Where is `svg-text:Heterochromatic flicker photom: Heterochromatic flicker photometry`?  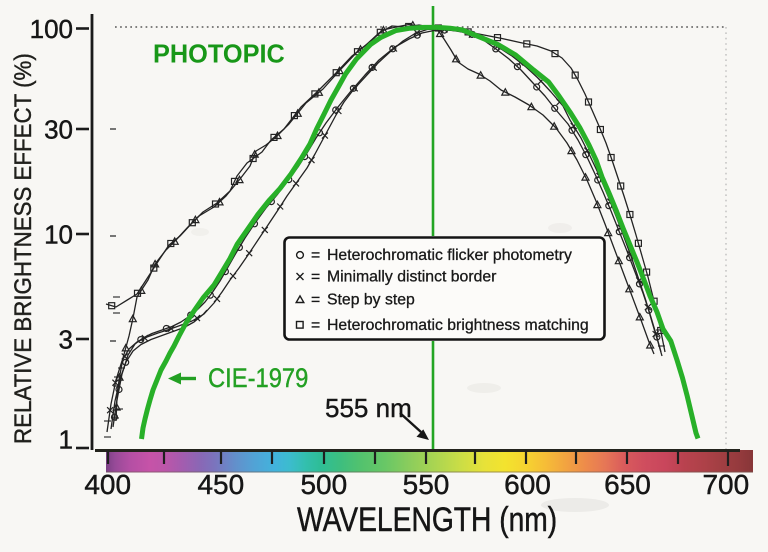
svg-text:Heterochromatic flicker photom: Heterochromatic flicker photometry is located at coordinates (449, 255).